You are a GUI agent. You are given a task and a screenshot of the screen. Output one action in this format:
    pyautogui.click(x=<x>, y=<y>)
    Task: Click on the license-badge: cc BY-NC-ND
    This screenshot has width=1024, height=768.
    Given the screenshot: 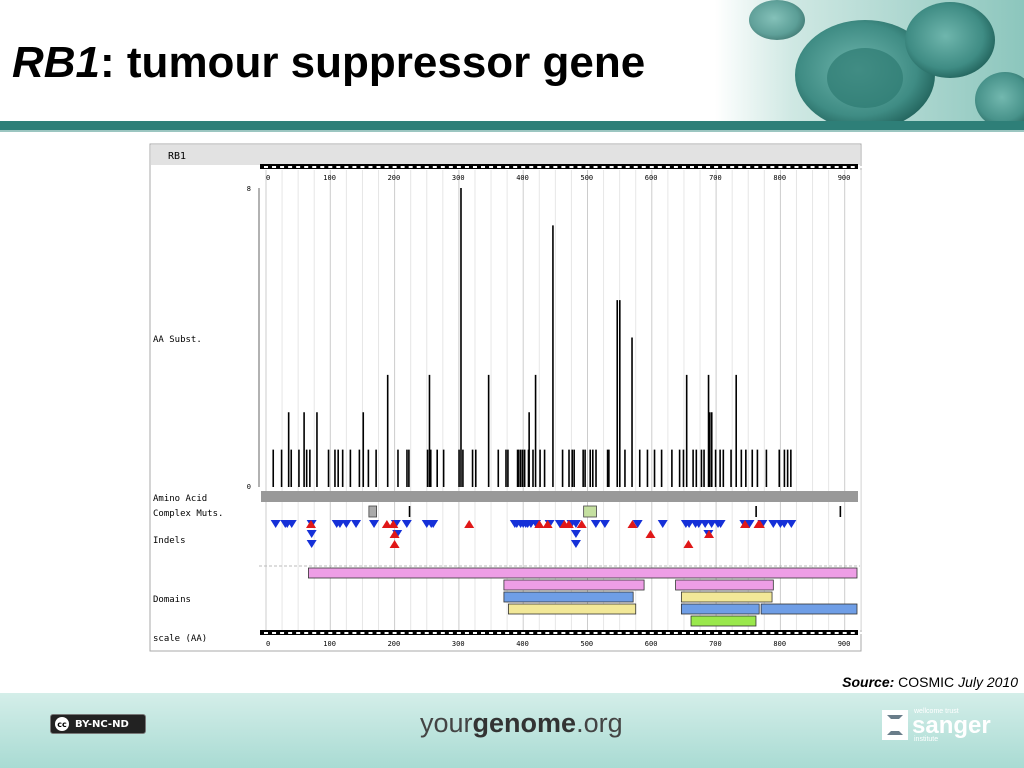 What is the action you would take?
    pyautogui.click(x=98, y=724)
    